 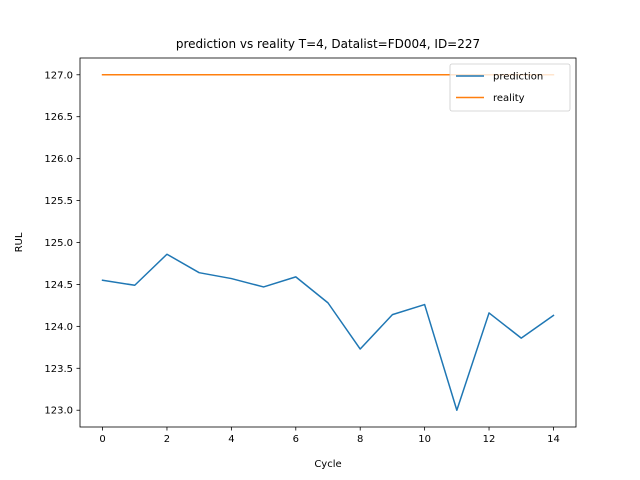 What do you see at coordinates (58, 159) in the screenshot?
I see `y-tick-label: 126.0` at bounding box center [58, 159].